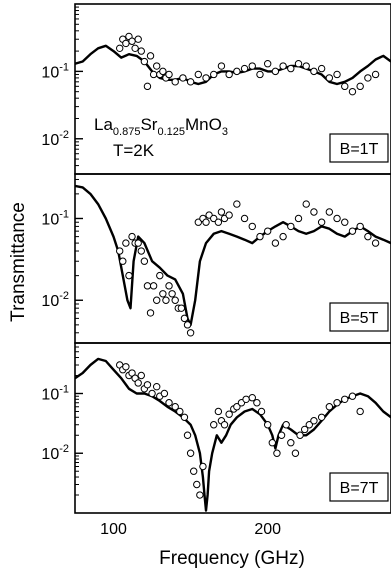  I want to click on y-tick-label: 10⁻², so click(55, 139).